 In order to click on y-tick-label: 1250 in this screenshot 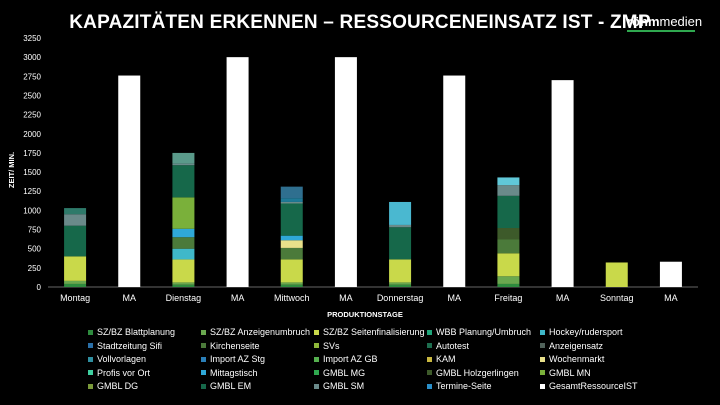, I will do `click(32, 191)`.